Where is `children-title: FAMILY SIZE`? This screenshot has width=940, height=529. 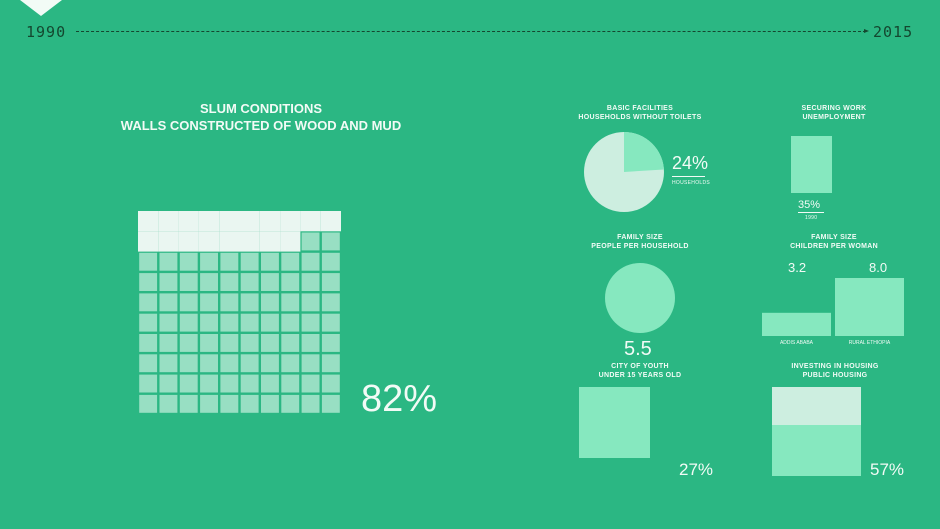
children-title: FAMILY SIZE is located at coordinates (834, 237).